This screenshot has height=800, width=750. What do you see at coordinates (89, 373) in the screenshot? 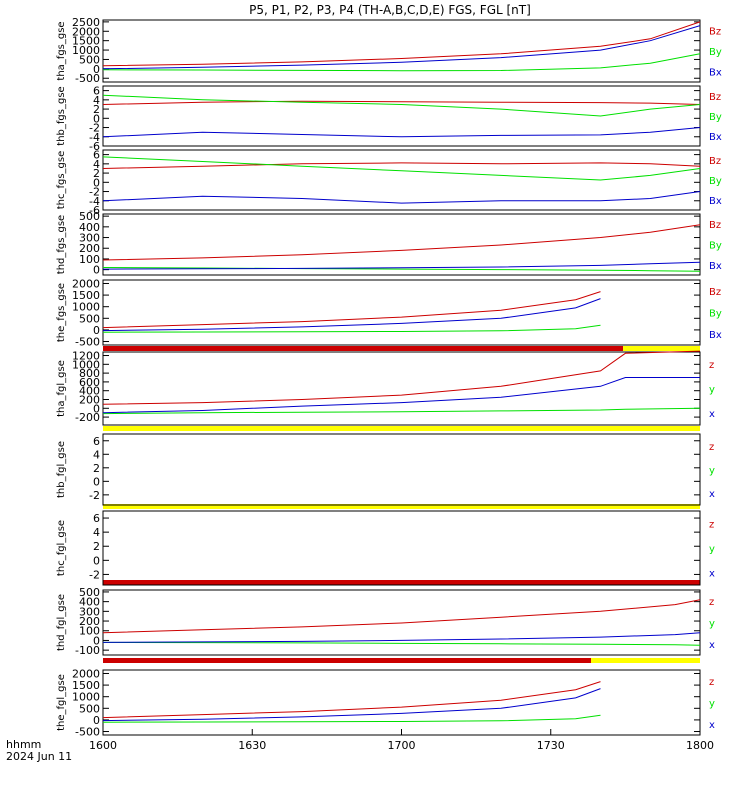
I see `y-tick-label: 800` at bounding box center [89, 373].